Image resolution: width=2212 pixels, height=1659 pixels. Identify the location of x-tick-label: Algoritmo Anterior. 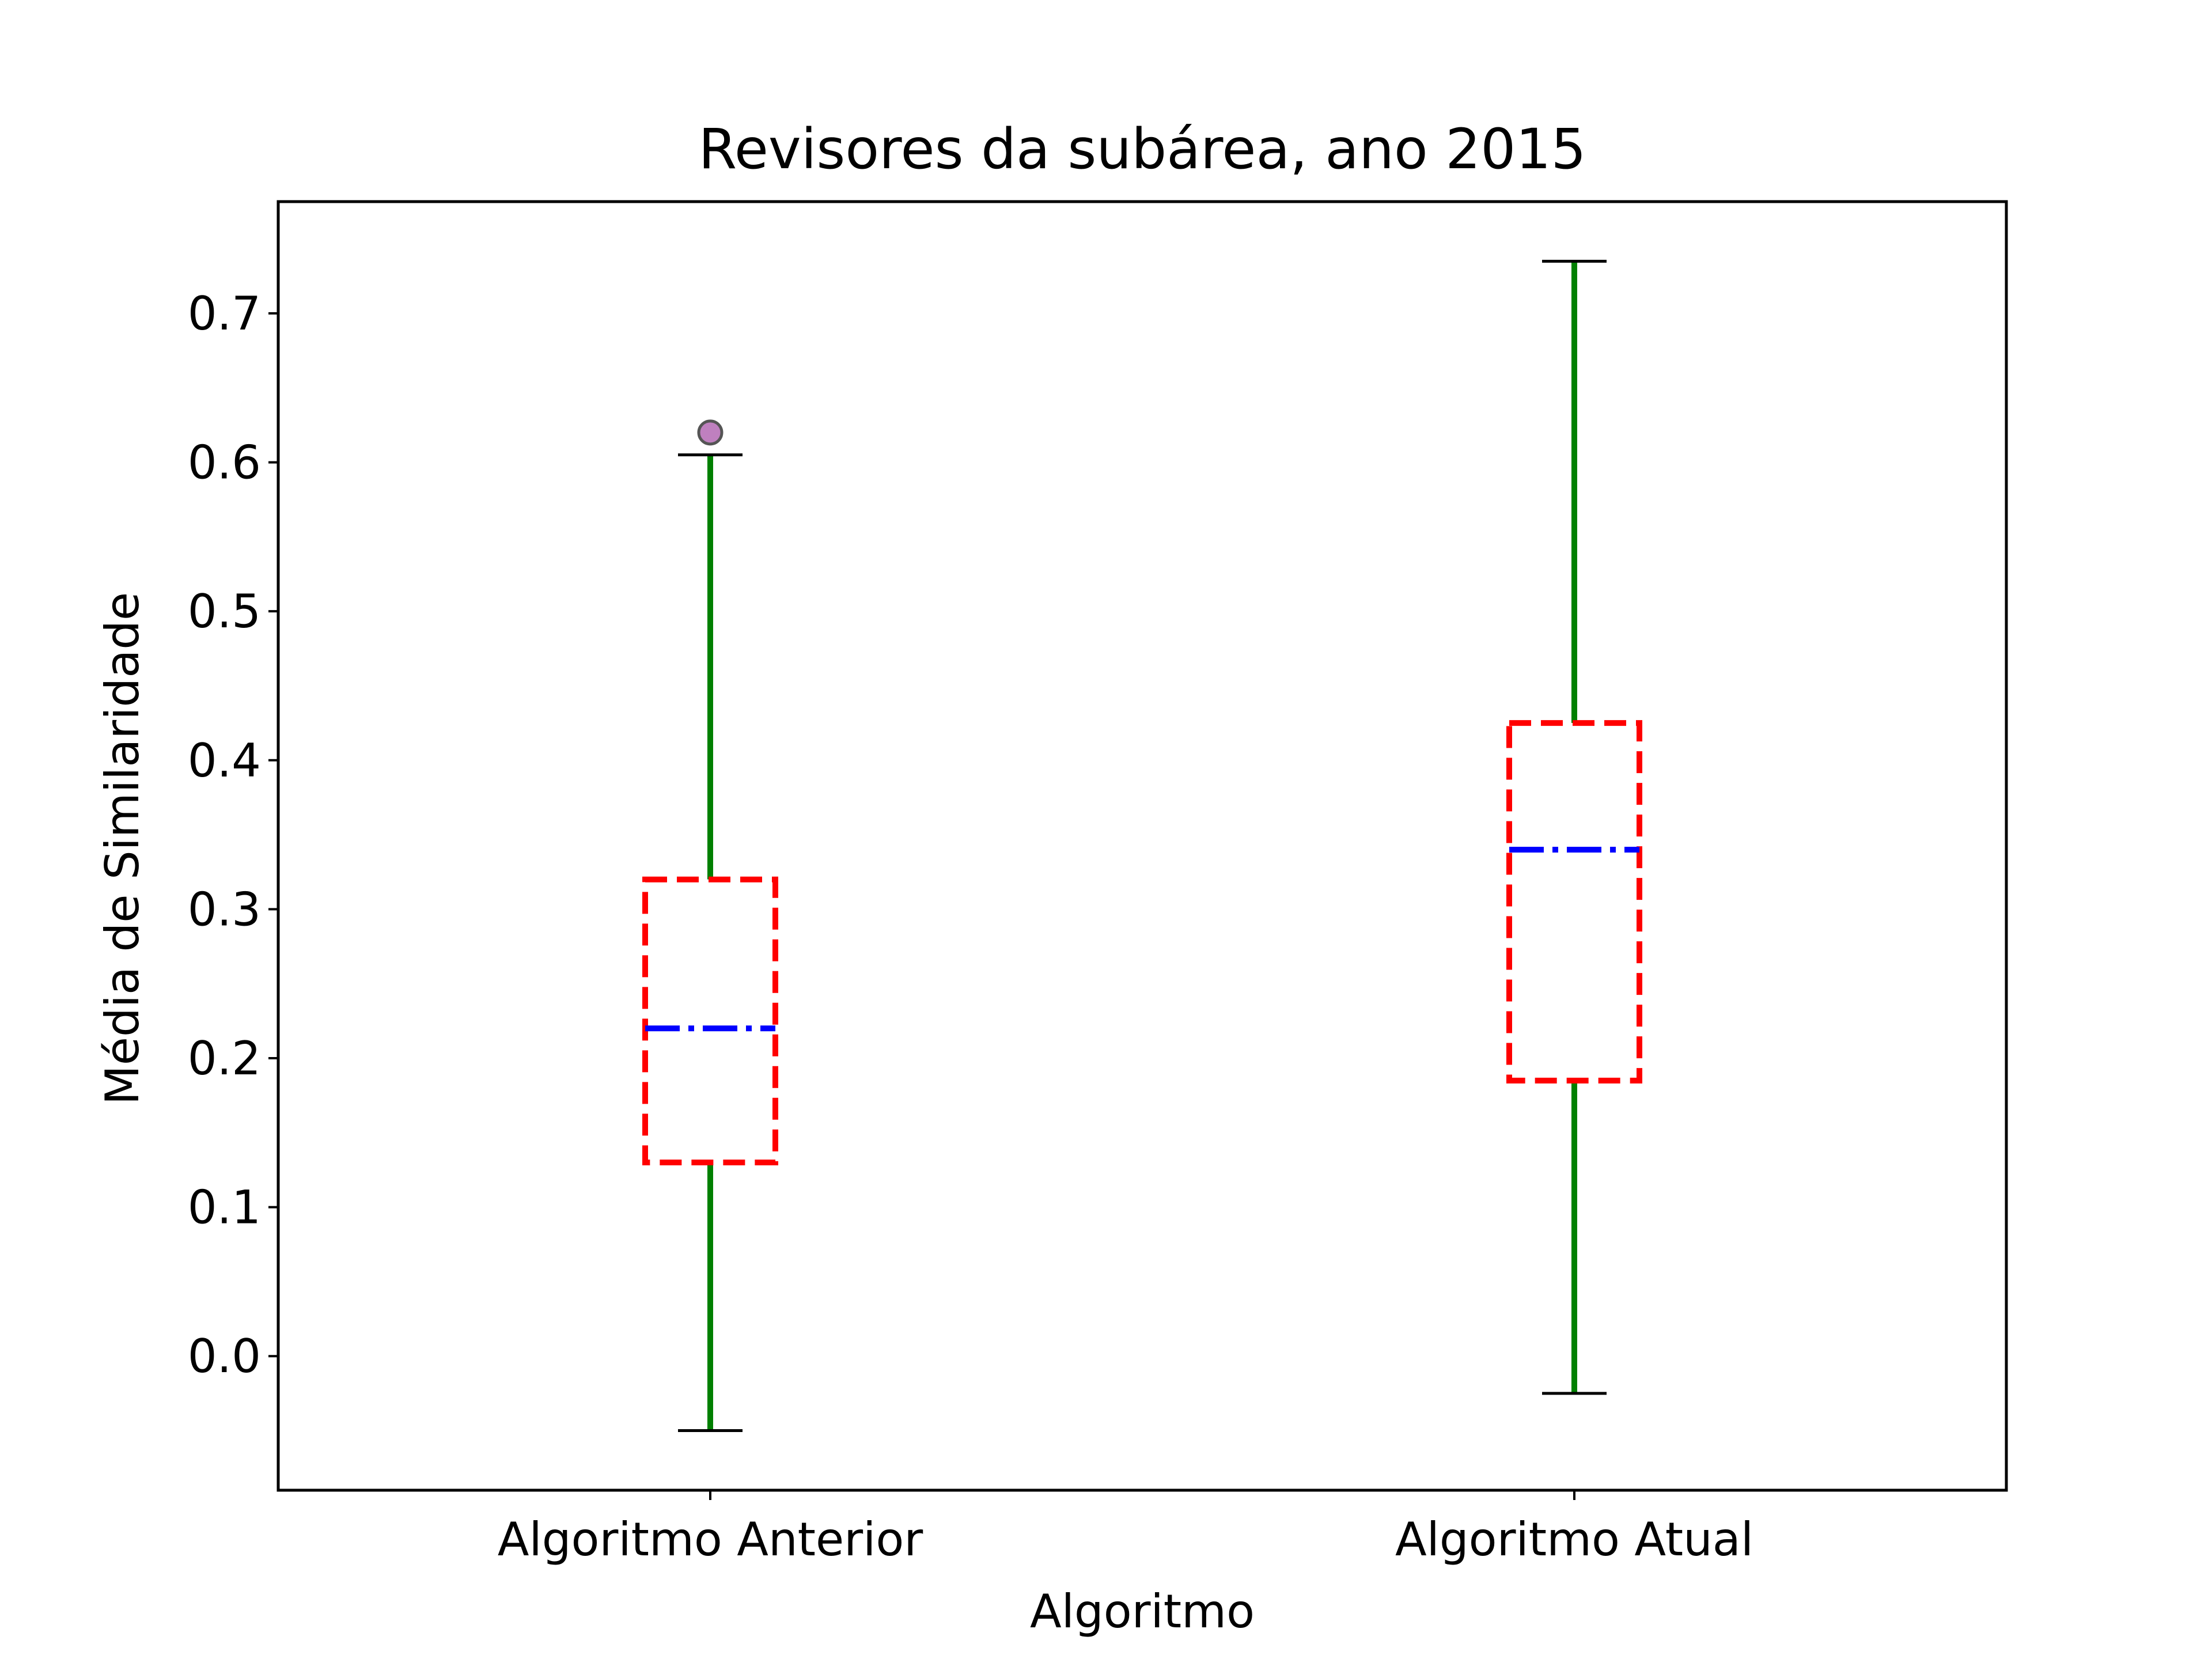
(710, 1539).